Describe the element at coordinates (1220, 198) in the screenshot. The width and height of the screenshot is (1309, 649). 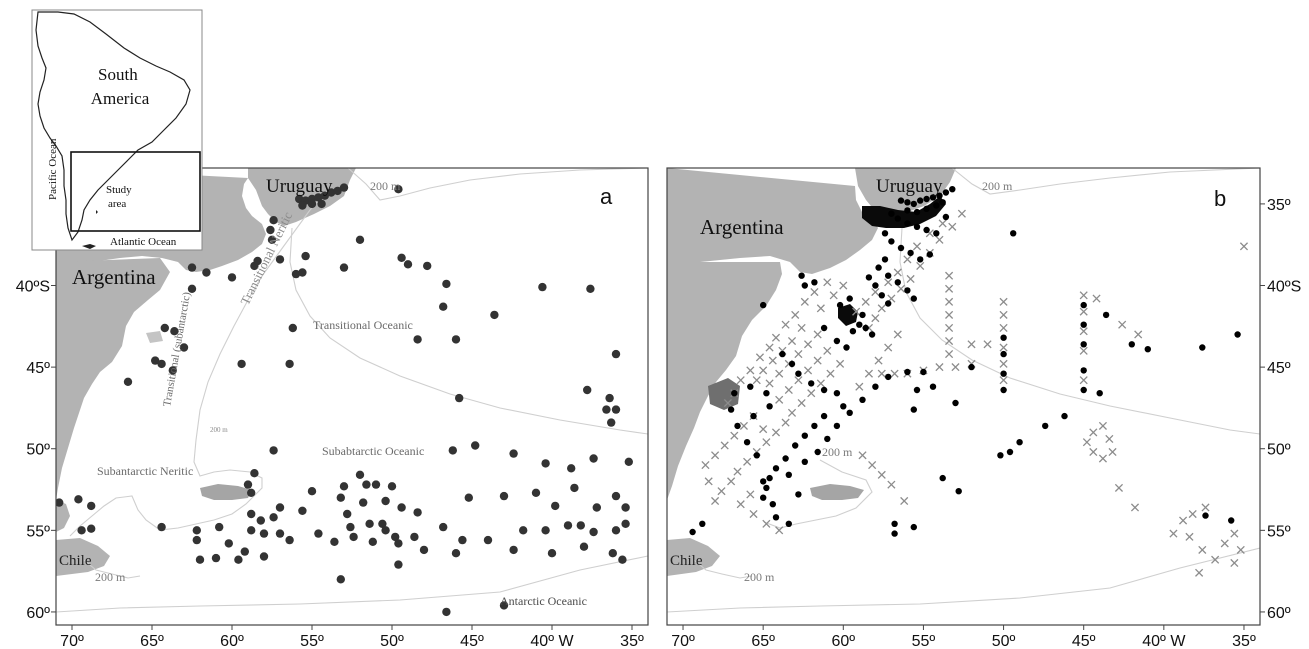
I see `panel-letter-b: b` at that location.